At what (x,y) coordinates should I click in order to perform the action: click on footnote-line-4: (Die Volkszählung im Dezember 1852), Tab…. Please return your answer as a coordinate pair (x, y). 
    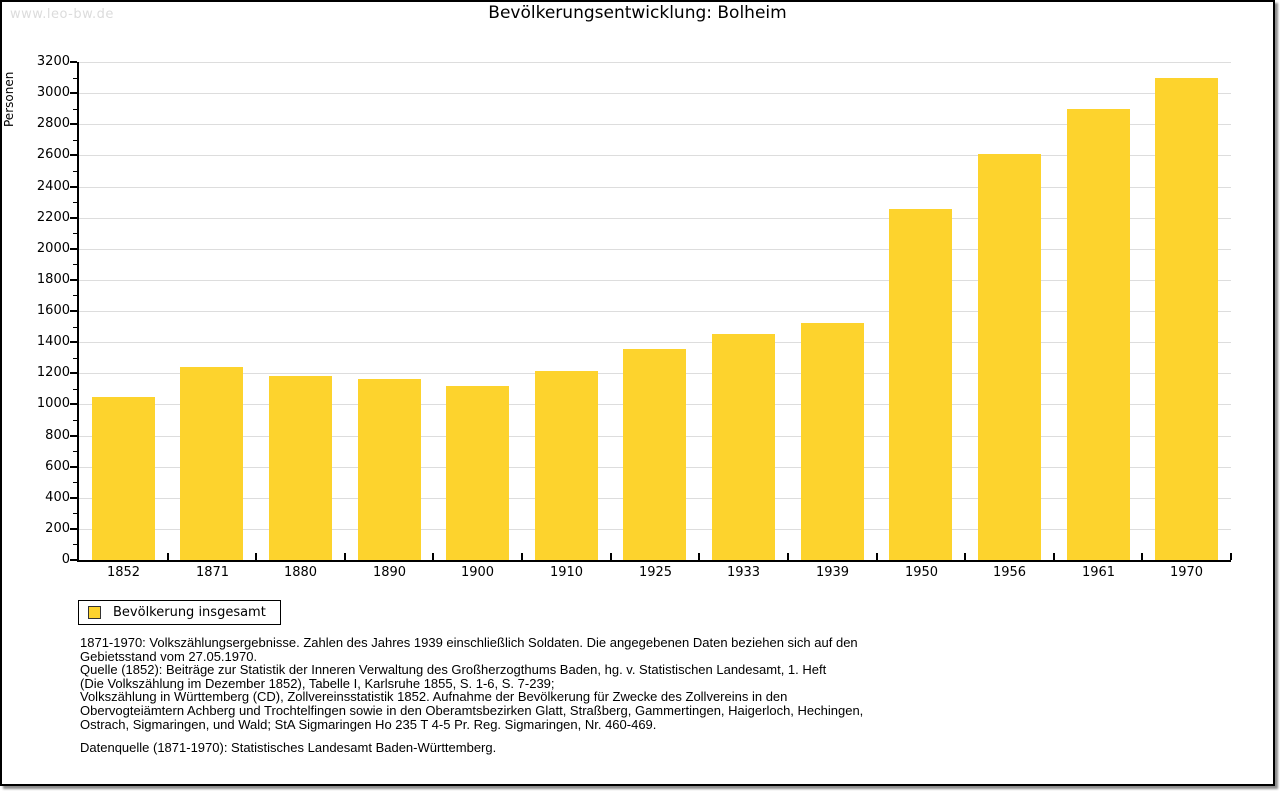
    Looking at the image, I should click on (317, 683).